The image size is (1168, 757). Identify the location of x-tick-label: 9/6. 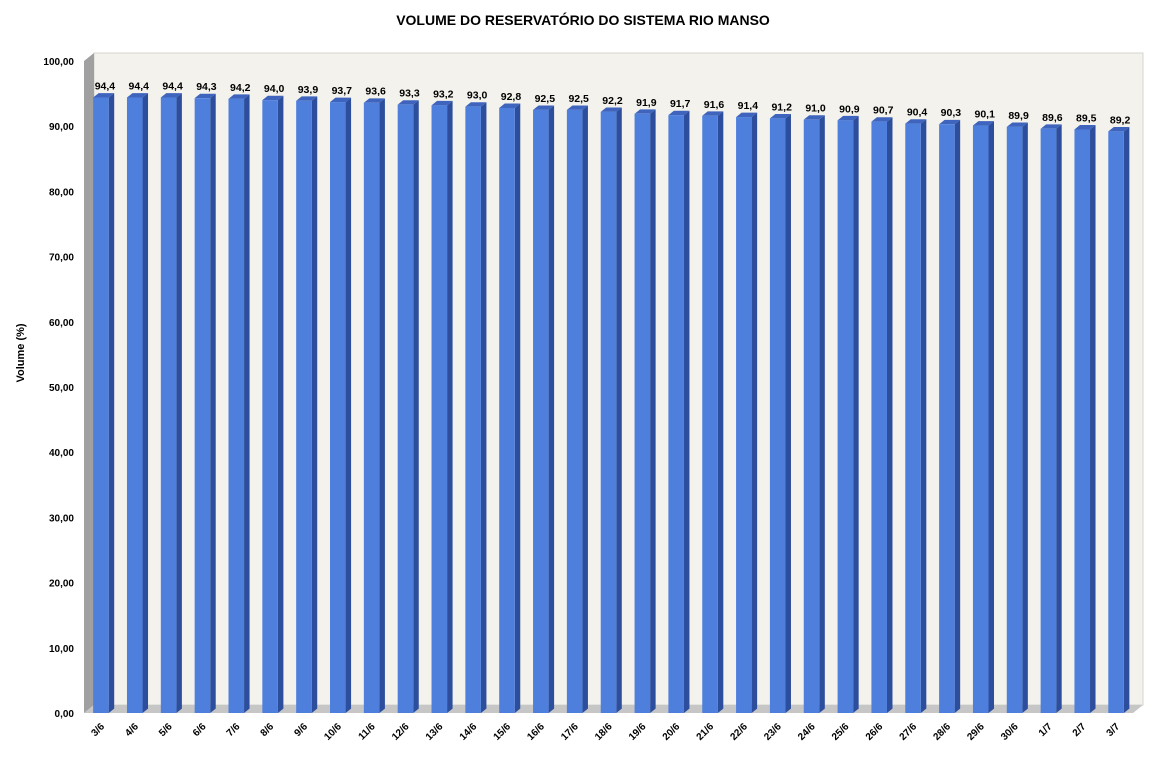
(301, 730).